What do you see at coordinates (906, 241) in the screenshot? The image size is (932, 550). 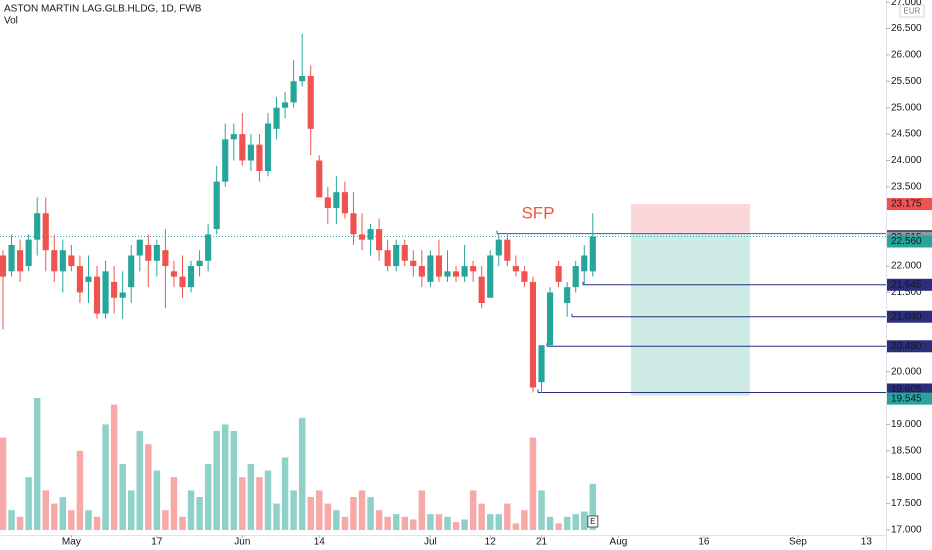 I see `price-label: 22.560` at bounding box center [906, 241].